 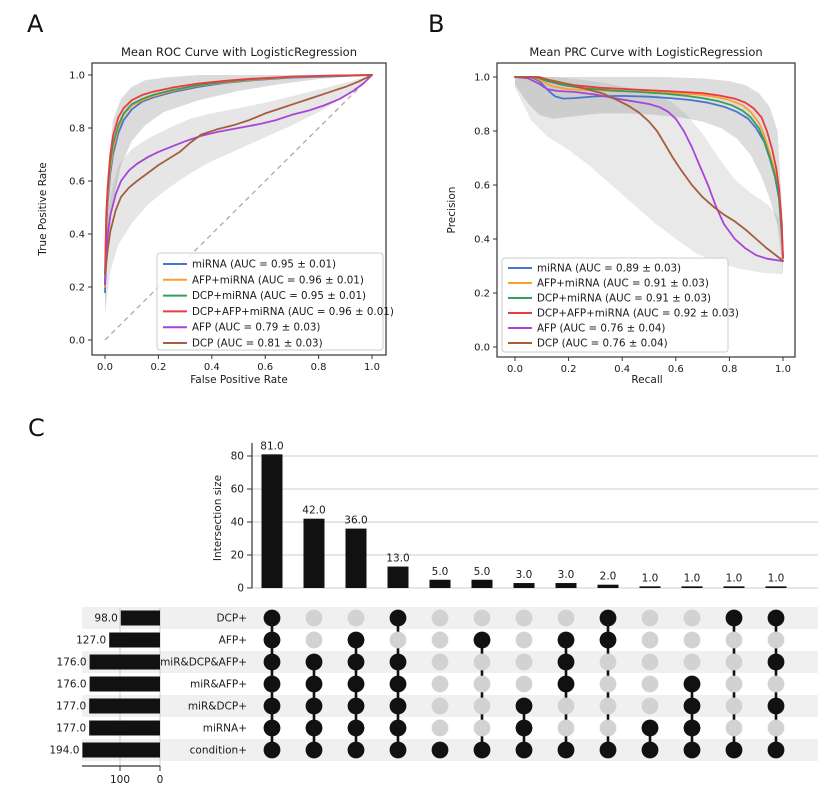 What do you see at coordinates (71, 707) in the screenshot?
I see `set-size-value: 177.0` at bounding box center [71, 707].